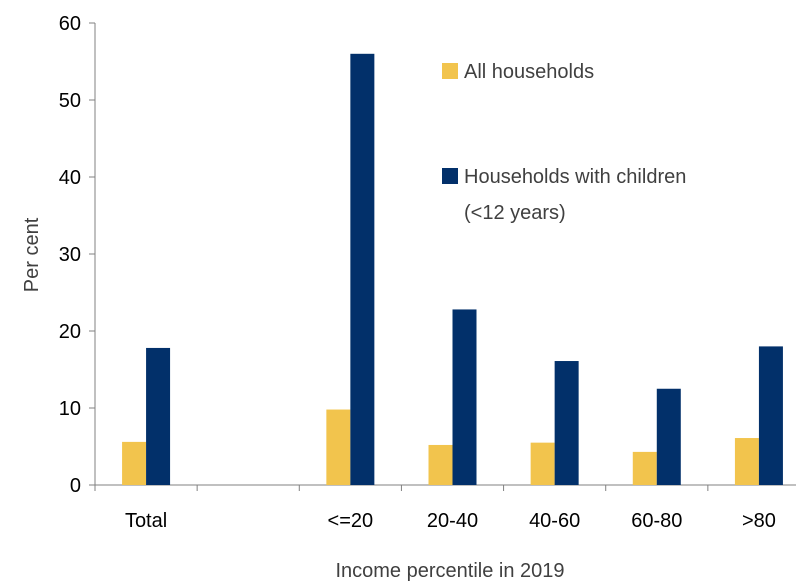 Image resolution: width=796 pixels, height=585 pixels. What do you see at coordinates (445, 508) in the screenshot?
I see `x-axis: Total <=20 20-40 40-60 60-80 >80` at bounding box center [445, 508].